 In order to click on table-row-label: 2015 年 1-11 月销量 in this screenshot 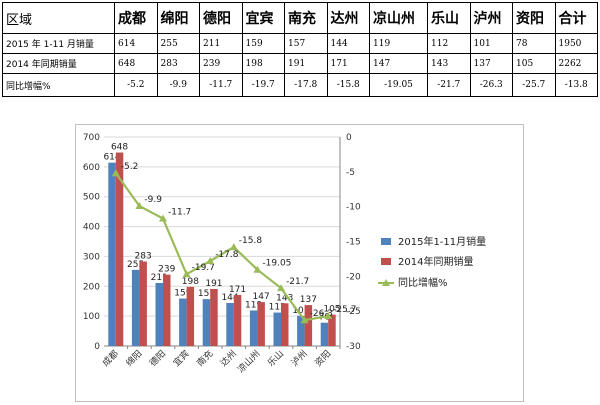, I will do `click(58, 43)`.